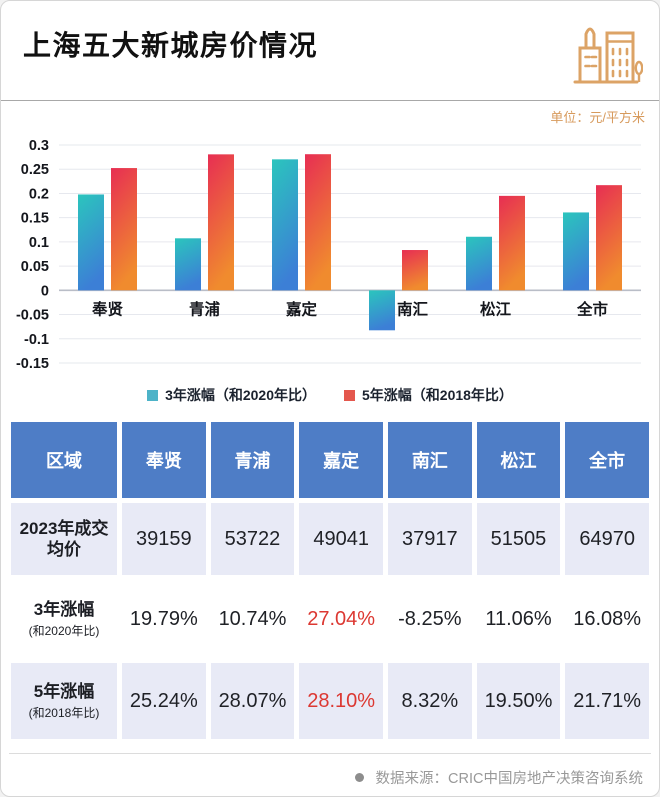 Image resolution: width=660 pixels, height=797 pixels. Describe the element at coordinates (576, 251) in the screenshot. I see `bar-全市-series0` at that location.